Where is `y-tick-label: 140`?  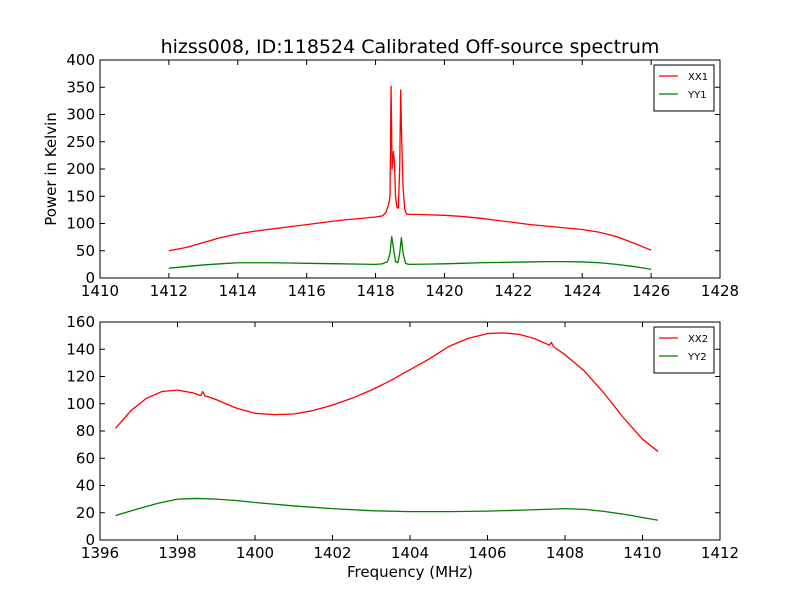 y-tick-label: 140 is located at coordinates (80, 349).